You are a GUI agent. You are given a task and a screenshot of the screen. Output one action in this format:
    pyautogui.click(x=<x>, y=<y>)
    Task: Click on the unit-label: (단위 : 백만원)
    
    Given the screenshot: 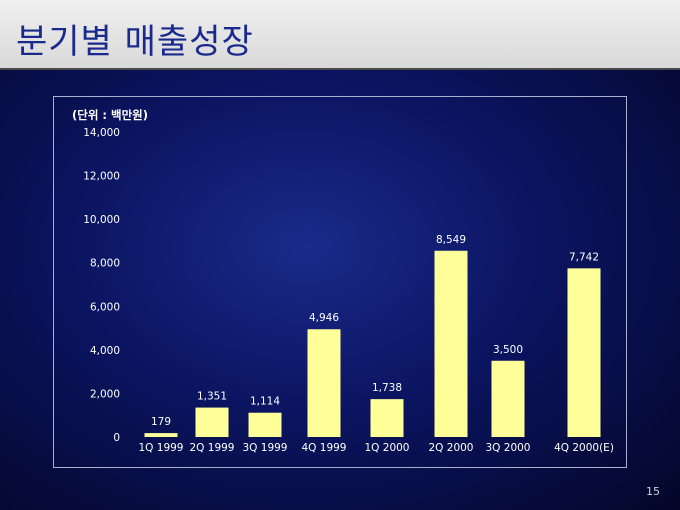 What is the action you would take?
    pyautogui.click(x=110, y=115)
    